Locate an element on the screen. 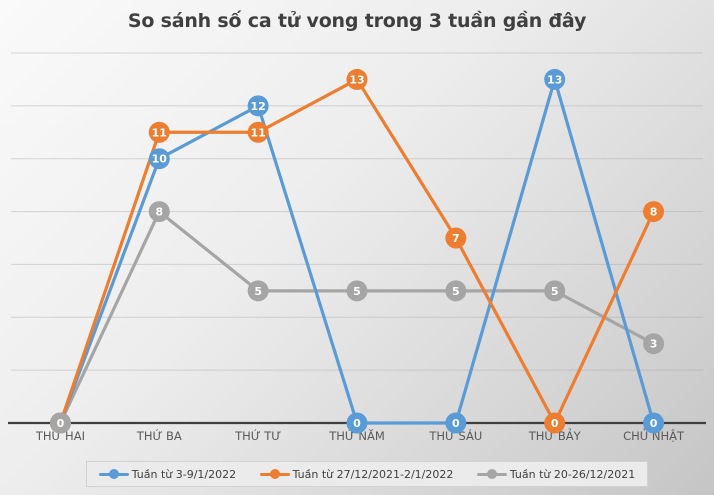 The image size is (714, 495). legend-label: Tuần từ 20-26/12/2021 is located at coordinates (572, 474).